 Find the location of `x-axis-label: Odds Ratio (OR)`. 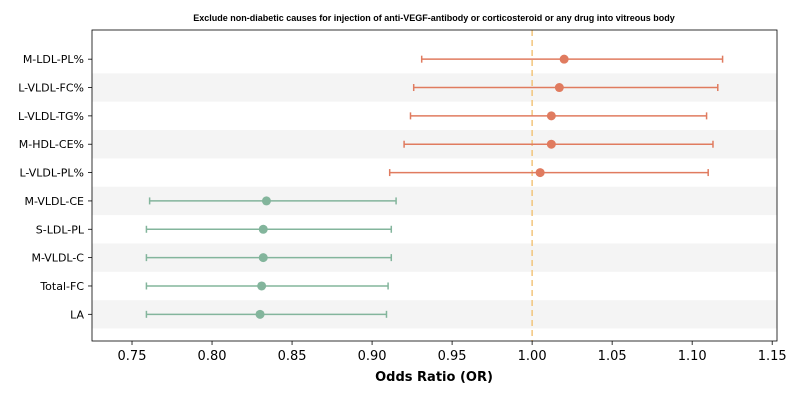

x-axis-label: Odds Ratio (OR) is located at coordinates (434, 377).